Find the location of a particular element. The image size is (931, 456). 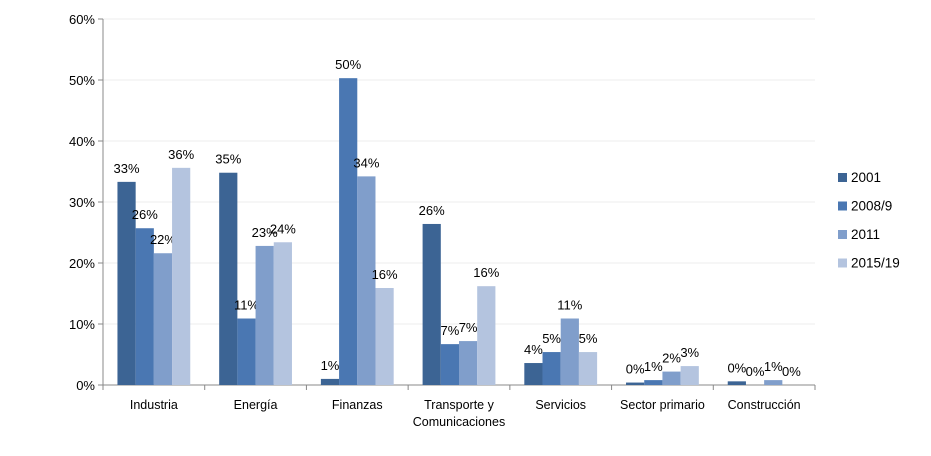

x-tick-label: Construcción is located at coordinates (764, 405).